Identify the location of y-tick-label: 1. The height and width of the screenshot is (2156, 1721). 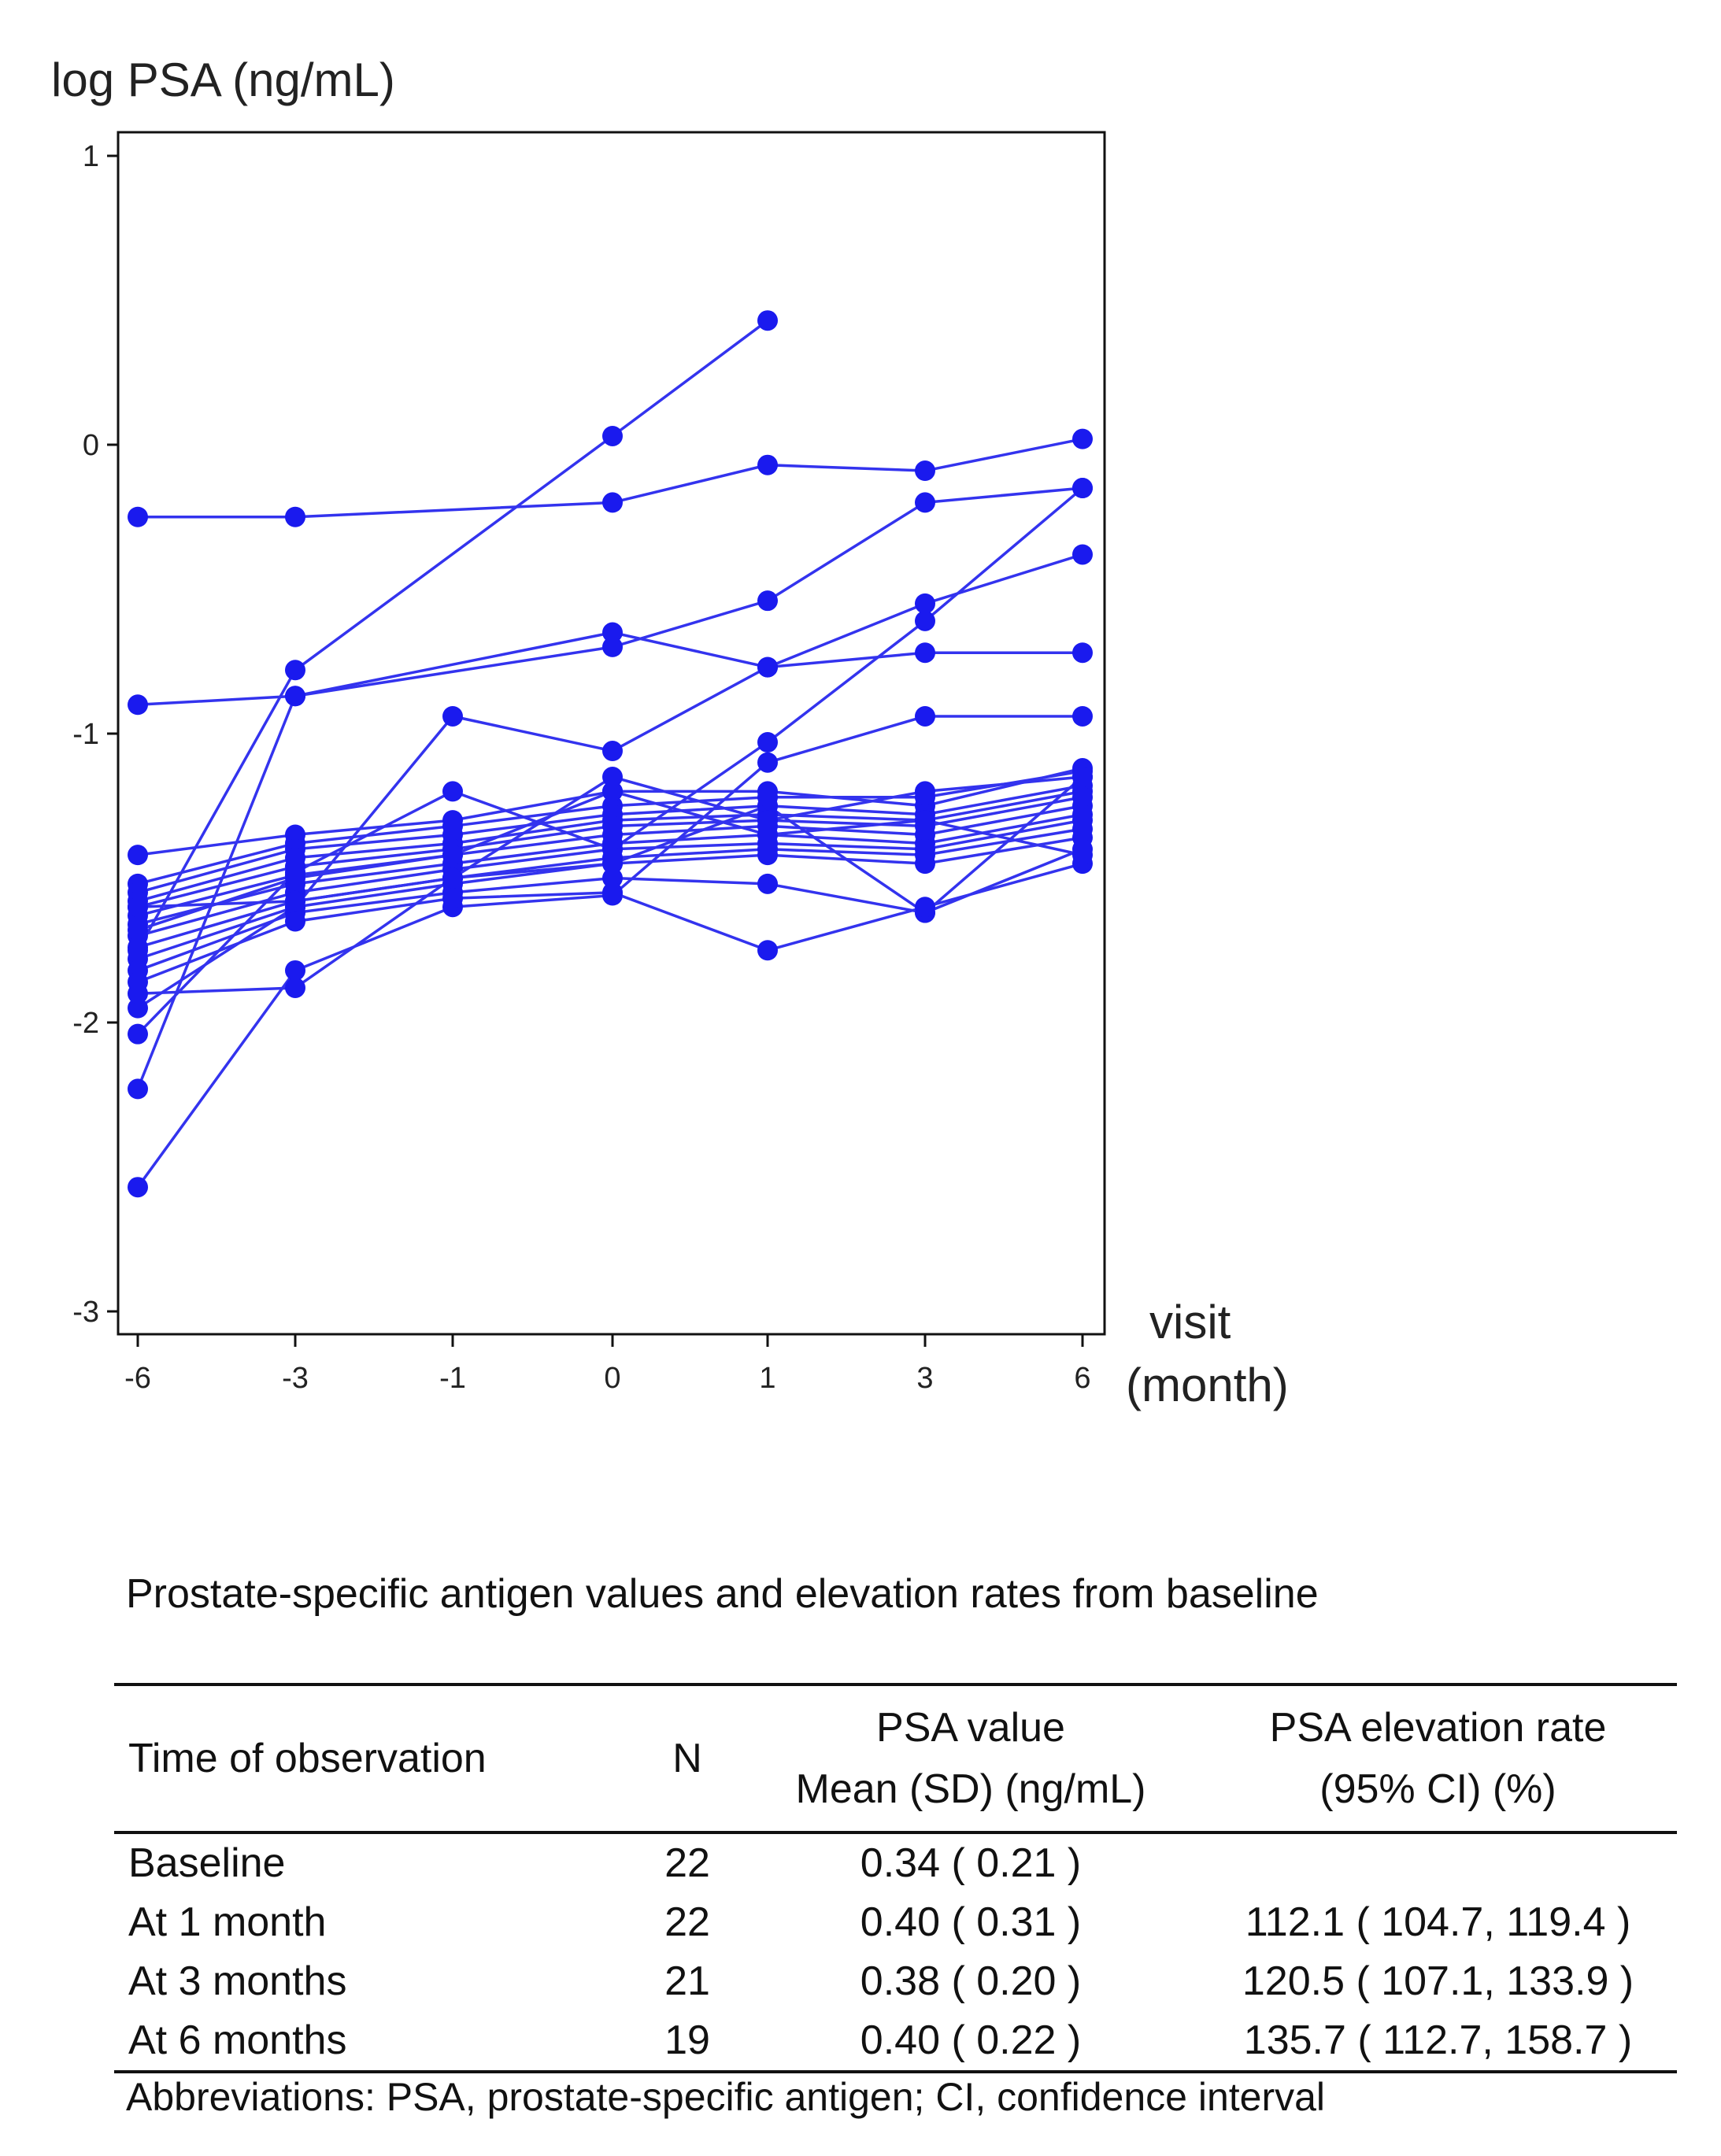
(91, 156).